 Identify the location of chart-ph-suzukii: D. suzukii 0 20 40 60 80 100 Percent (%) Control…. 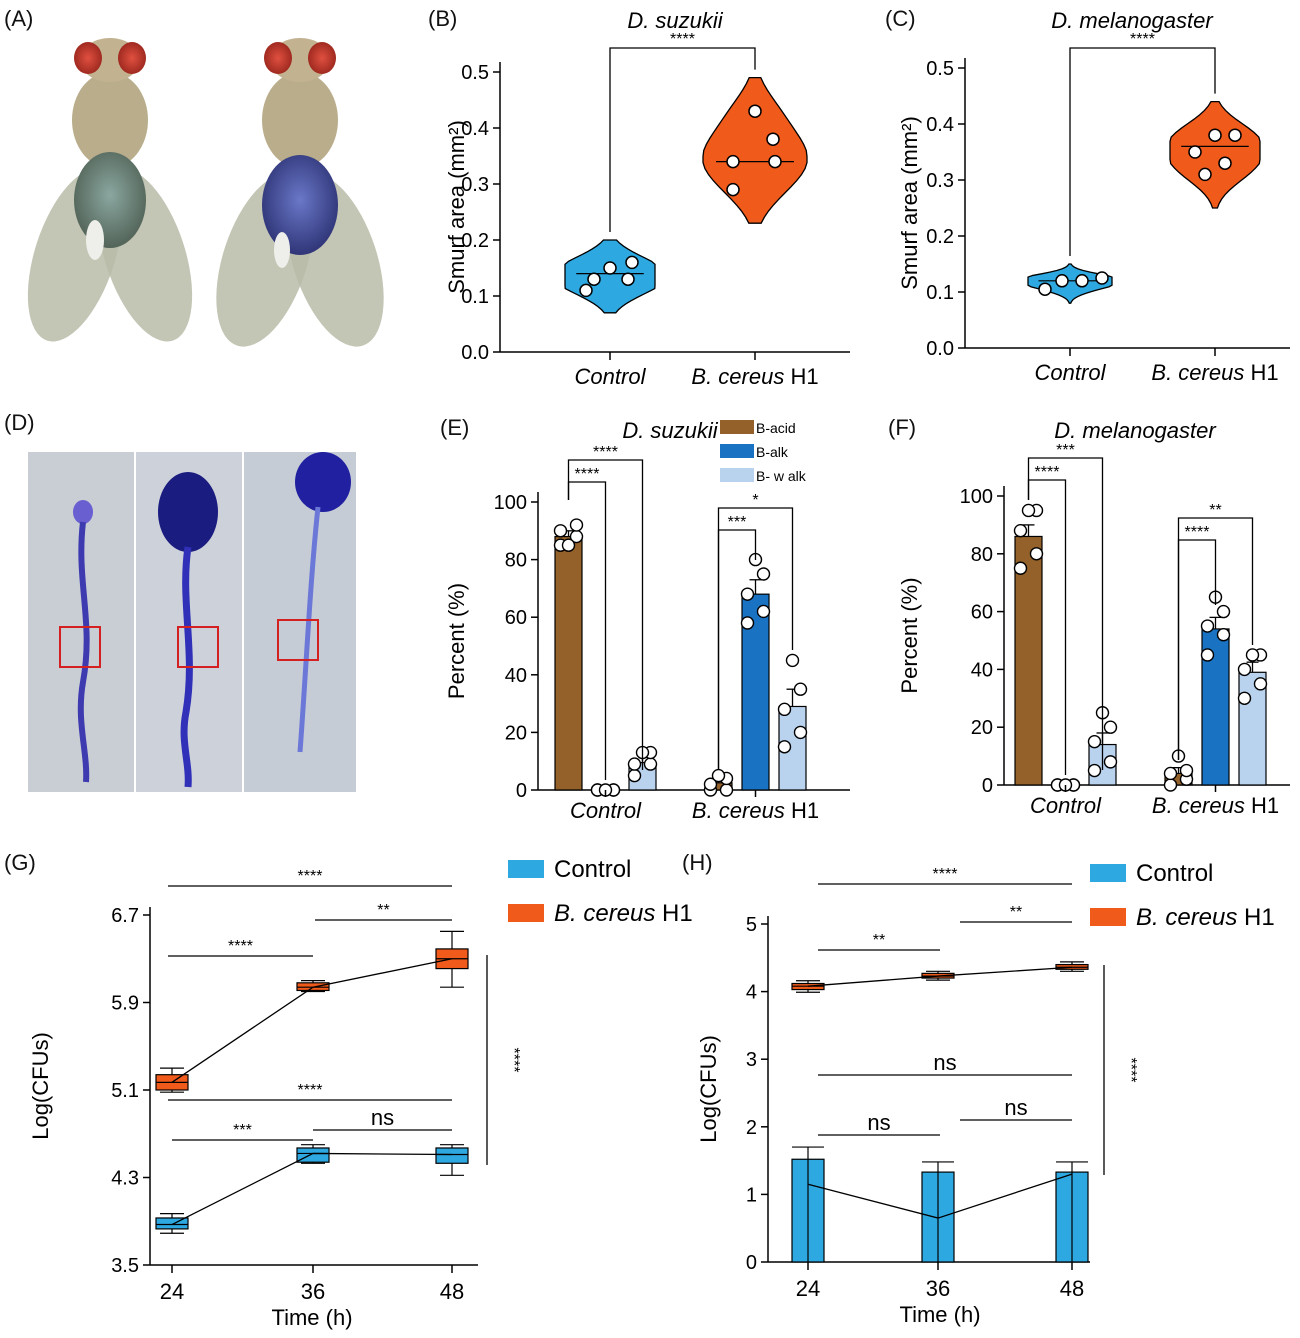
(647, 620).